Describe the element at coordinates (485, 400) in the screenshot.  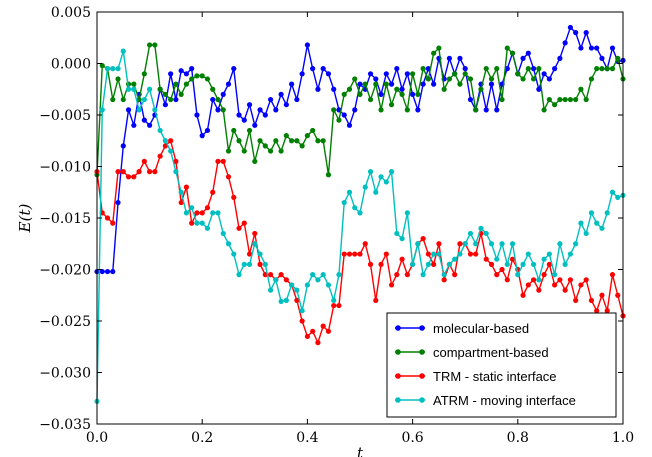
I see `legend-item: ATRM - moving interface` at that location.